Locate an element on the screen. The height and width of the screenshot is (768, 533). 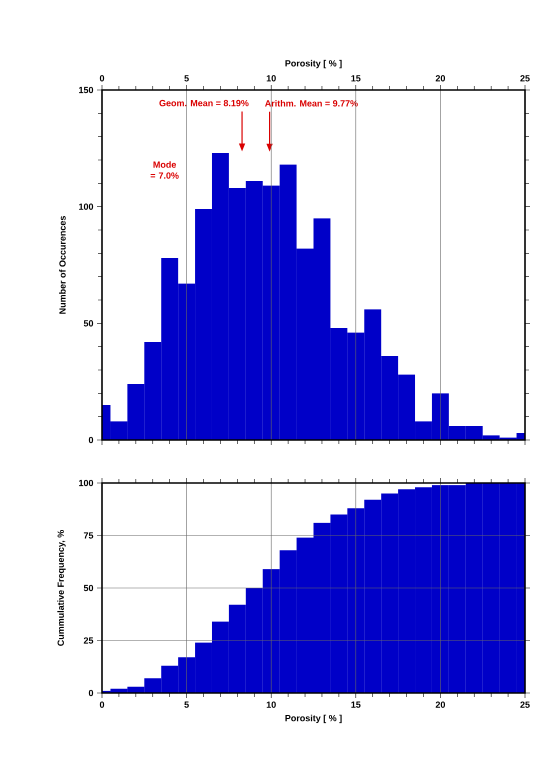
annotation: Mode = 7.0% is located at coordinates (164, 170).